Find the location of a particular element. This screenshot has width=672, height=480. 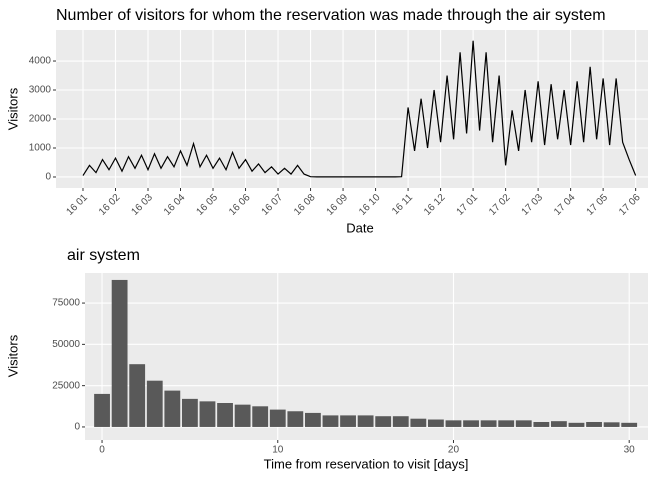

x-tick-label: 17 02 is located at coordinates (500, 205).